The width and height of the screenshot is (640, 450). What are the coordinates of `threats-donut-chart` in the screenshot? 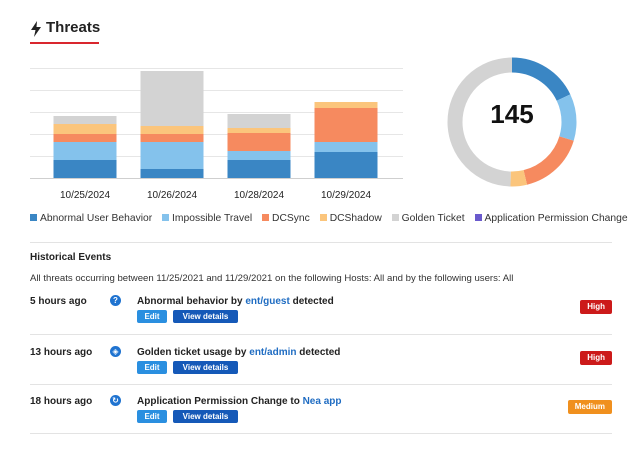 It's located at (512, 122).